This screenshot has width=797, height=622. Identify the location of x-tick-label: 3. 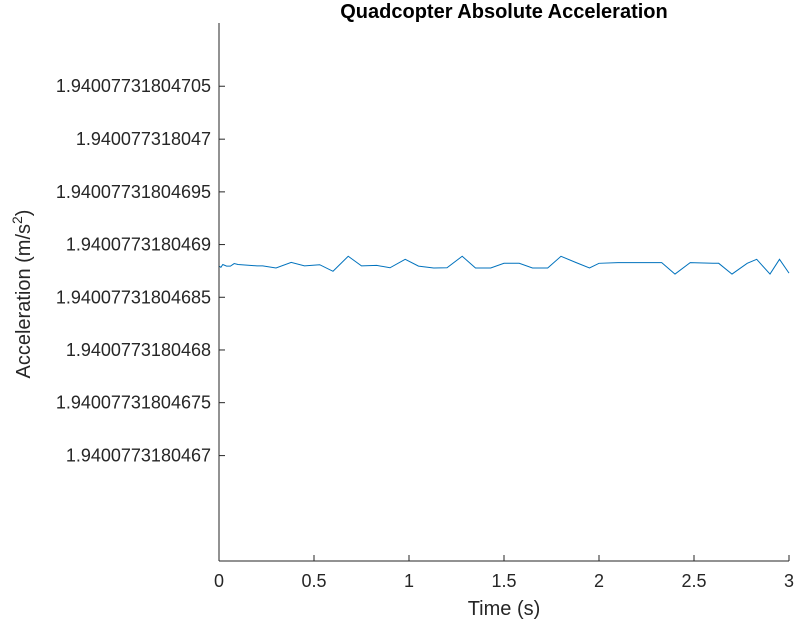
(789, 581).